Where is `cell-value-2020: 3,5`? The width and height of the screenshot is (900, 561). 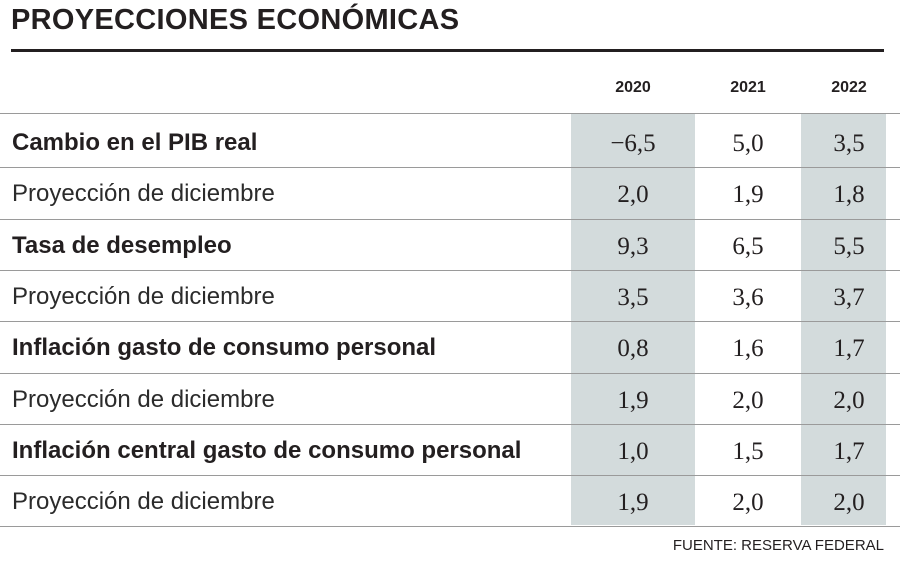
cell-value-2020: 3,5 is located at coordinates (633, 297).